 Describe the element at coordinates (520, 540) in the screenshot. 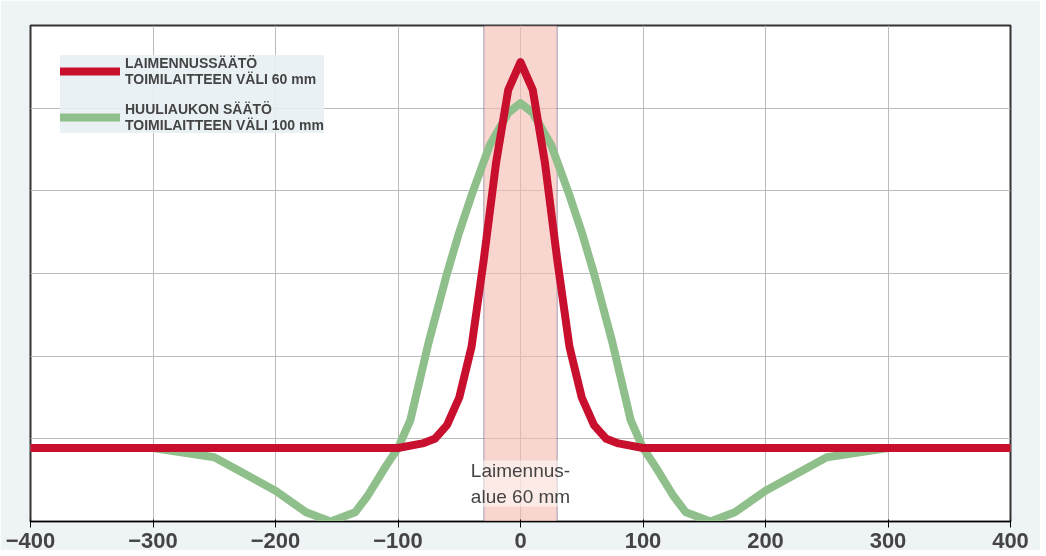

I see `x-tick-label: 0` at that location.